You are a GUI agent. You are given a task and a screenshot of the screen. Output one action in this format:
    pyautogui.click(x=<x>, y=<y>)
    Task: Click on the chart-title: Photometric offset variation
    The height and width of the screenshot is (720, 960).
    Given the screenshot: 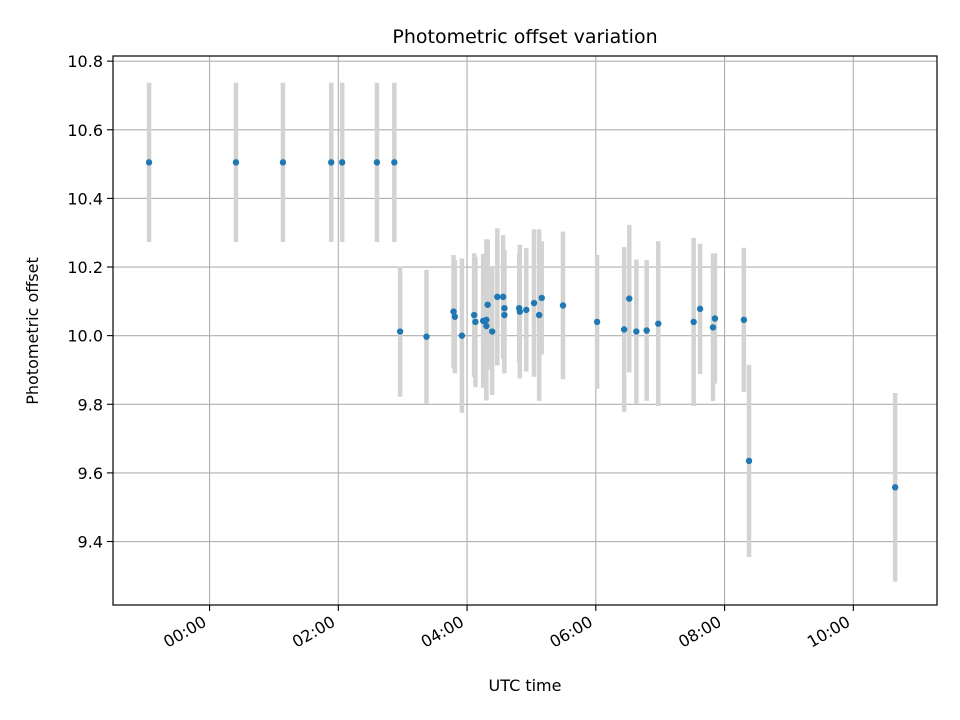 What is the action you would take?
    pyautogui.click(x=524, y=37)
    